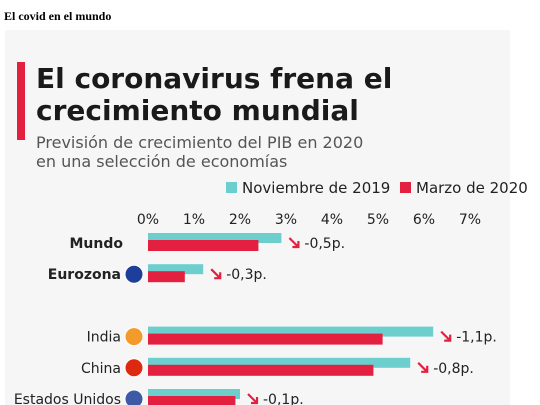 The width and height of the screenshot is (540, 405). Describe the element at coordinates (104, 338) in the screenshot. I see `category-label: India` at that location.